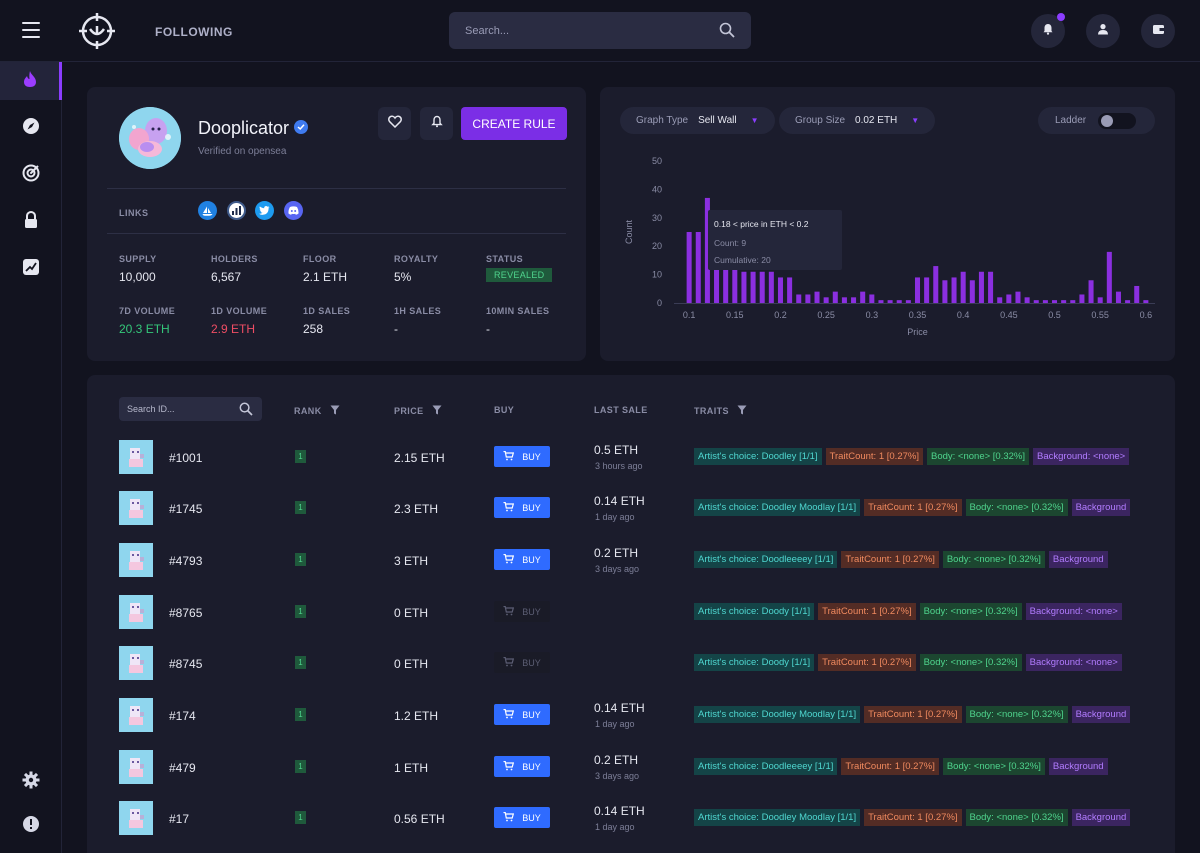 The height and width of the screenshot is (853, 1200). I want to click on create-rule-button: CREATE RULE, so click(514, 123).